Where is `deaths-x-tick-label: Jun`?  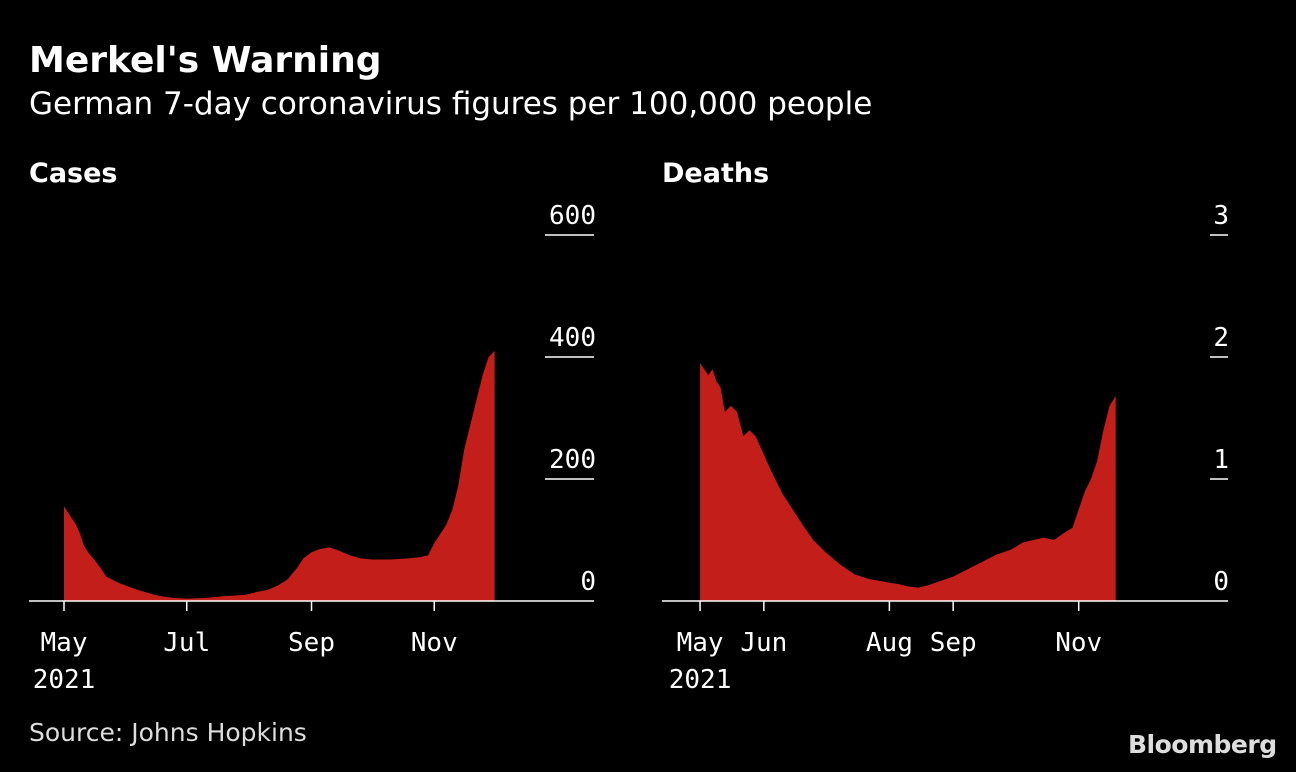
deaths-x-tick-label: Jun is located at coordinates (763, 643).